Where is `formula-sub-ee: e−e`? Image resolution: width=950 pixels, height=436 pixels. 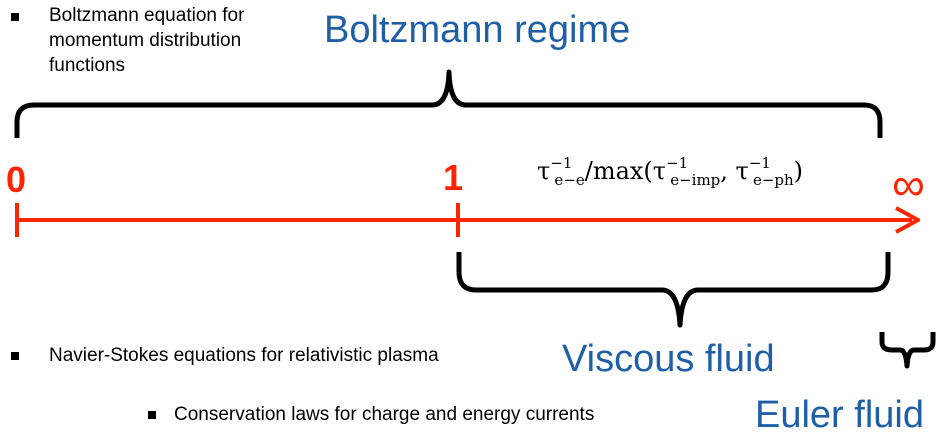
formula-sub-ee: e−e is located at coordinates (569, 180).